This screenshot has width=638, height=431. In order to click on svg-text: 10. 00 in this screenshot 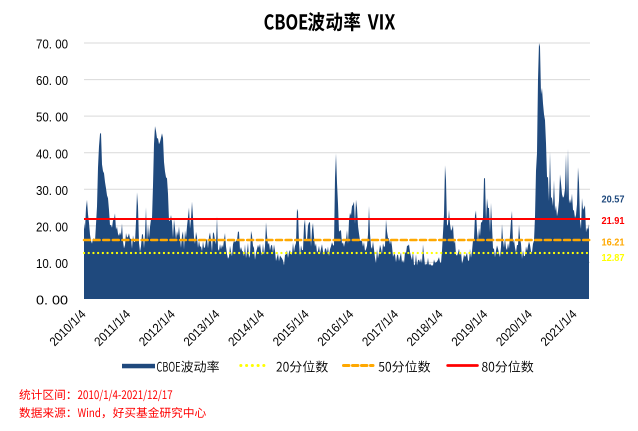, I will do `click(52, 263)`.